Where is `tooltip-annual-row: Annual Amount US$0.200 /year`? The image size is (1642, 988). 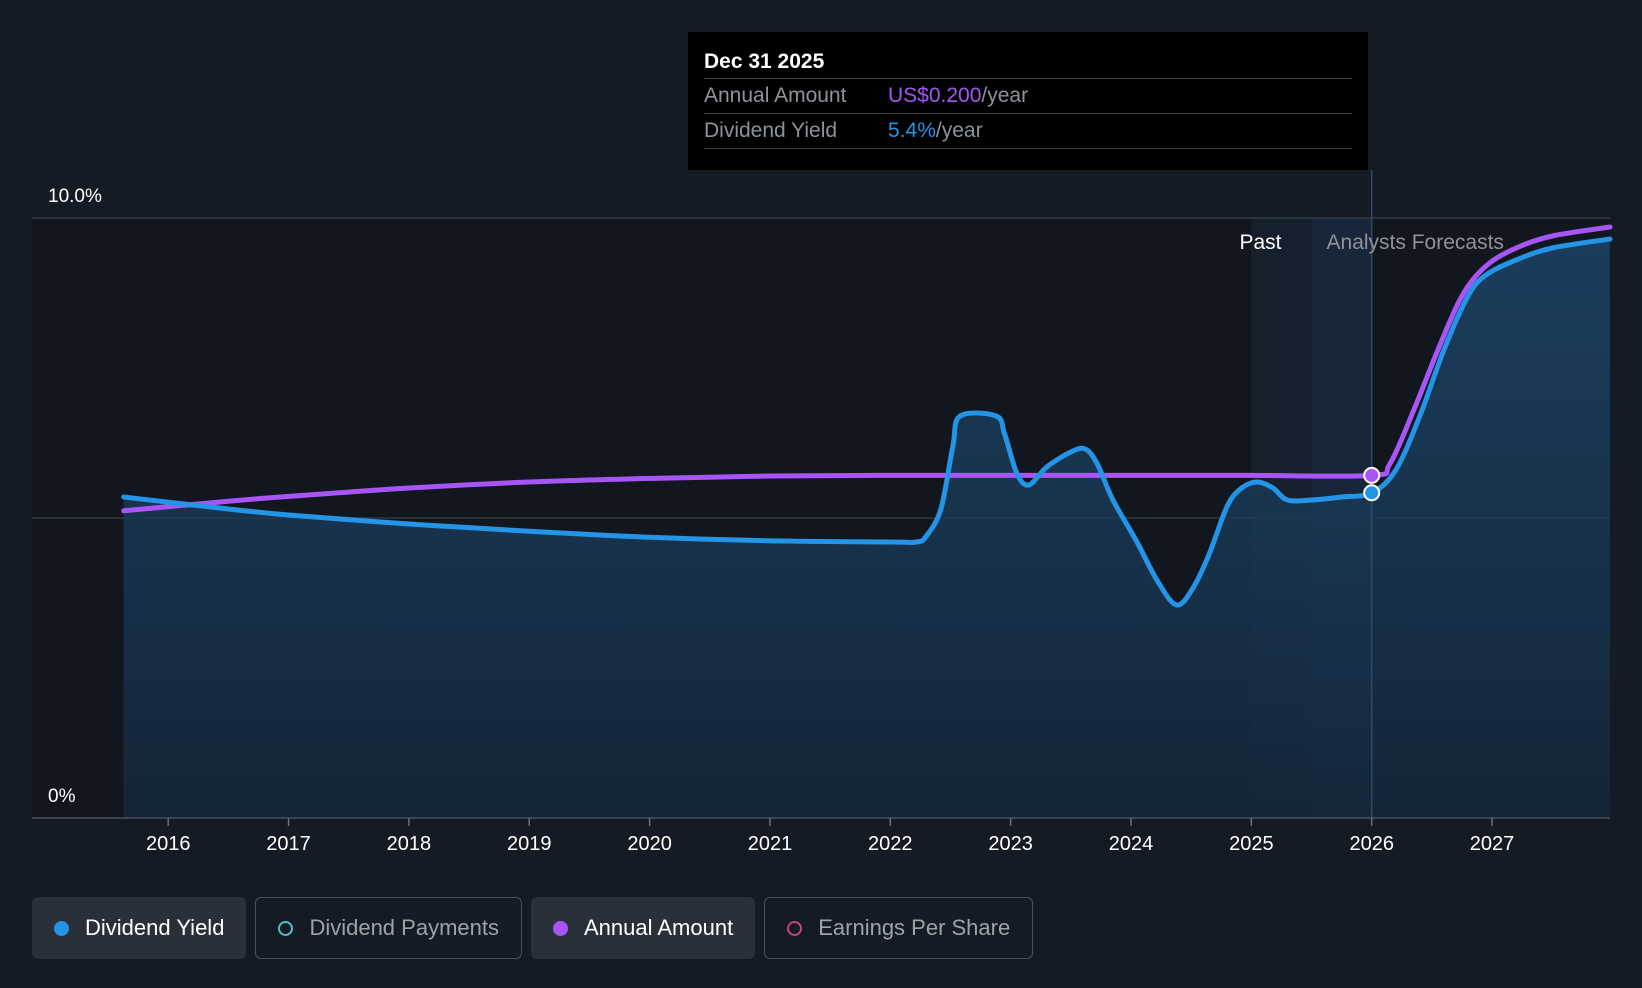 tooltip-annual-row: Annual Amount US$0.200 /year is located at coordinates (1028, 96).